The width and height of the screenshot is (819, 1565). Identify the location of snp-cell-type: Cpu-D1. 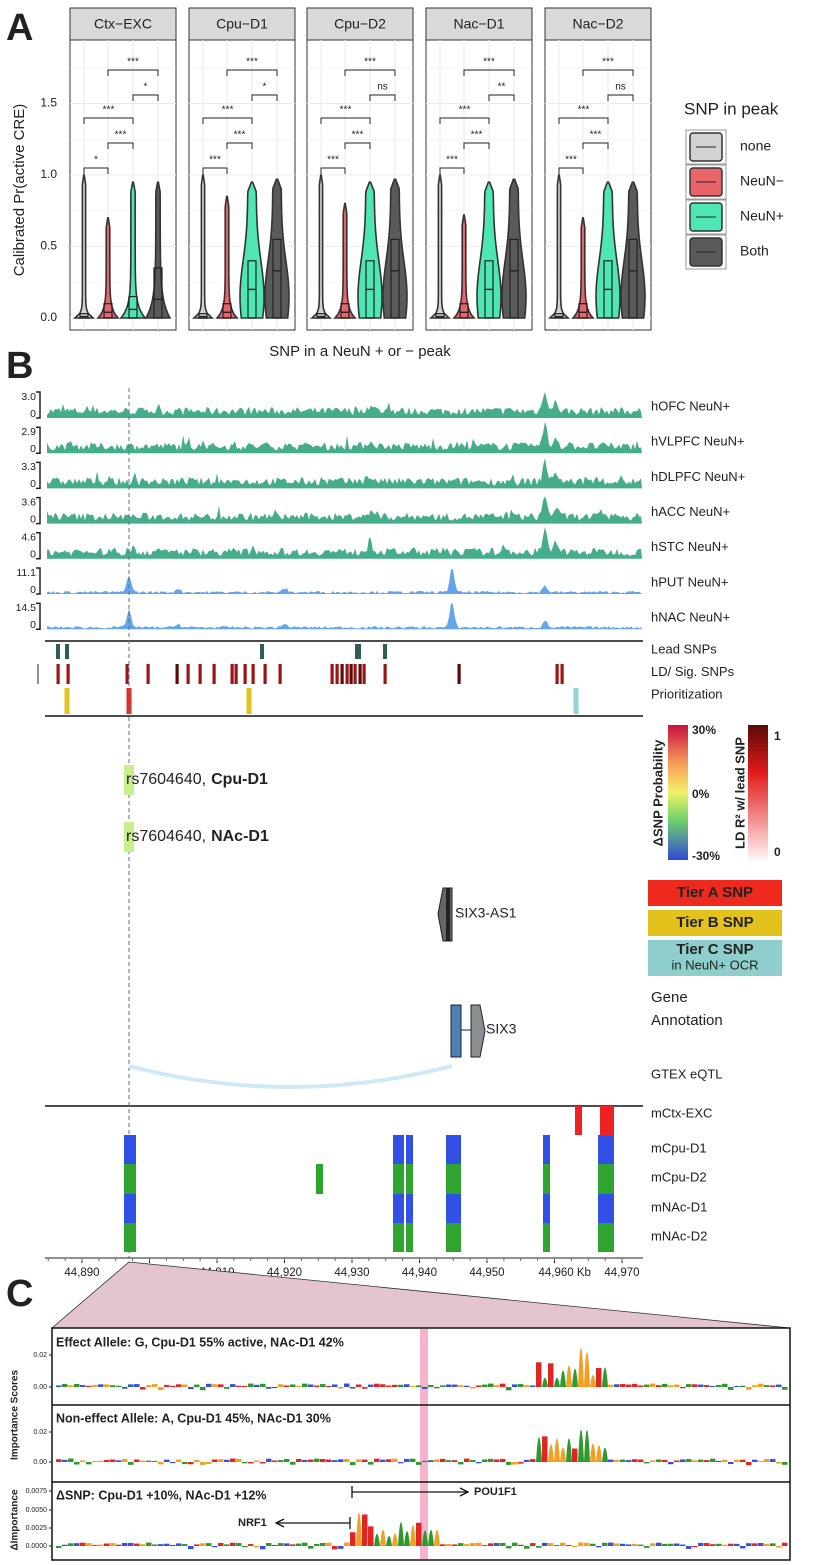
(239, 779).